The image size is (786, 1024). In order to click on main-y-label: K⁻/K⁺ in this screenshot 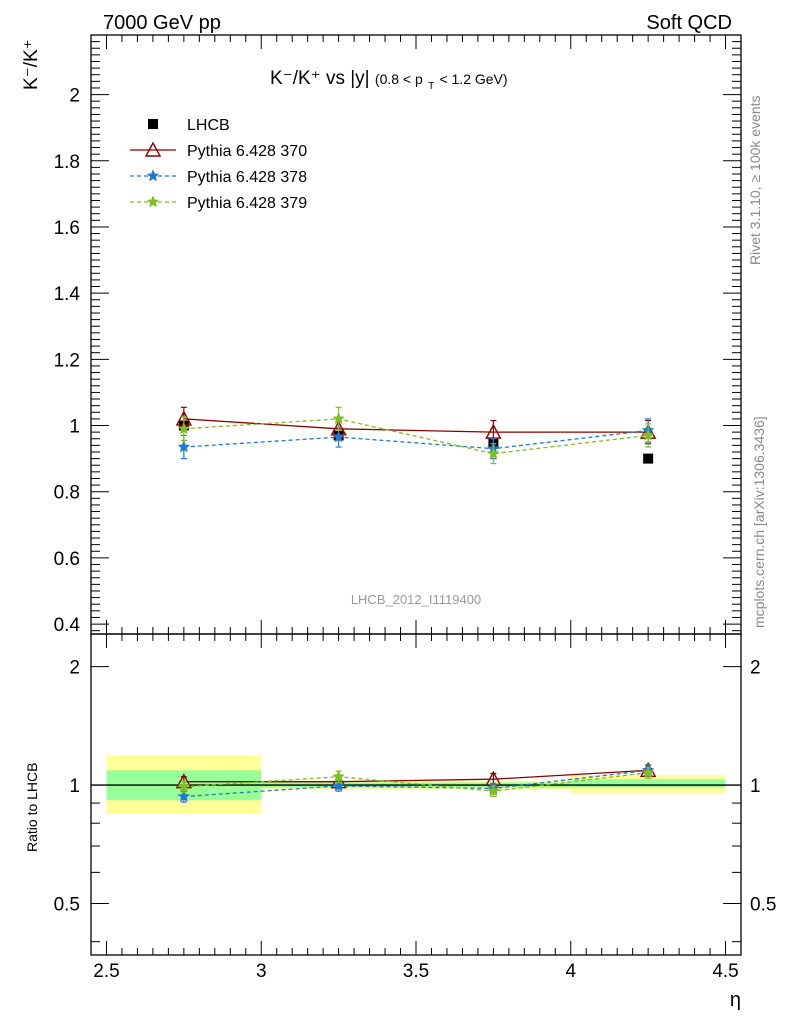, I will do `click(31, 64)`.